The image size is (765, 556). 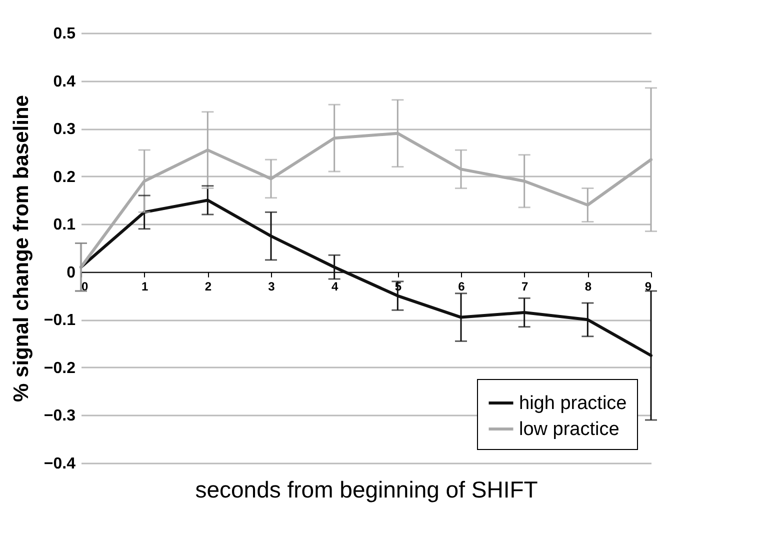 I want to click on x-tick-label: 1, so click(x=144, y=286).